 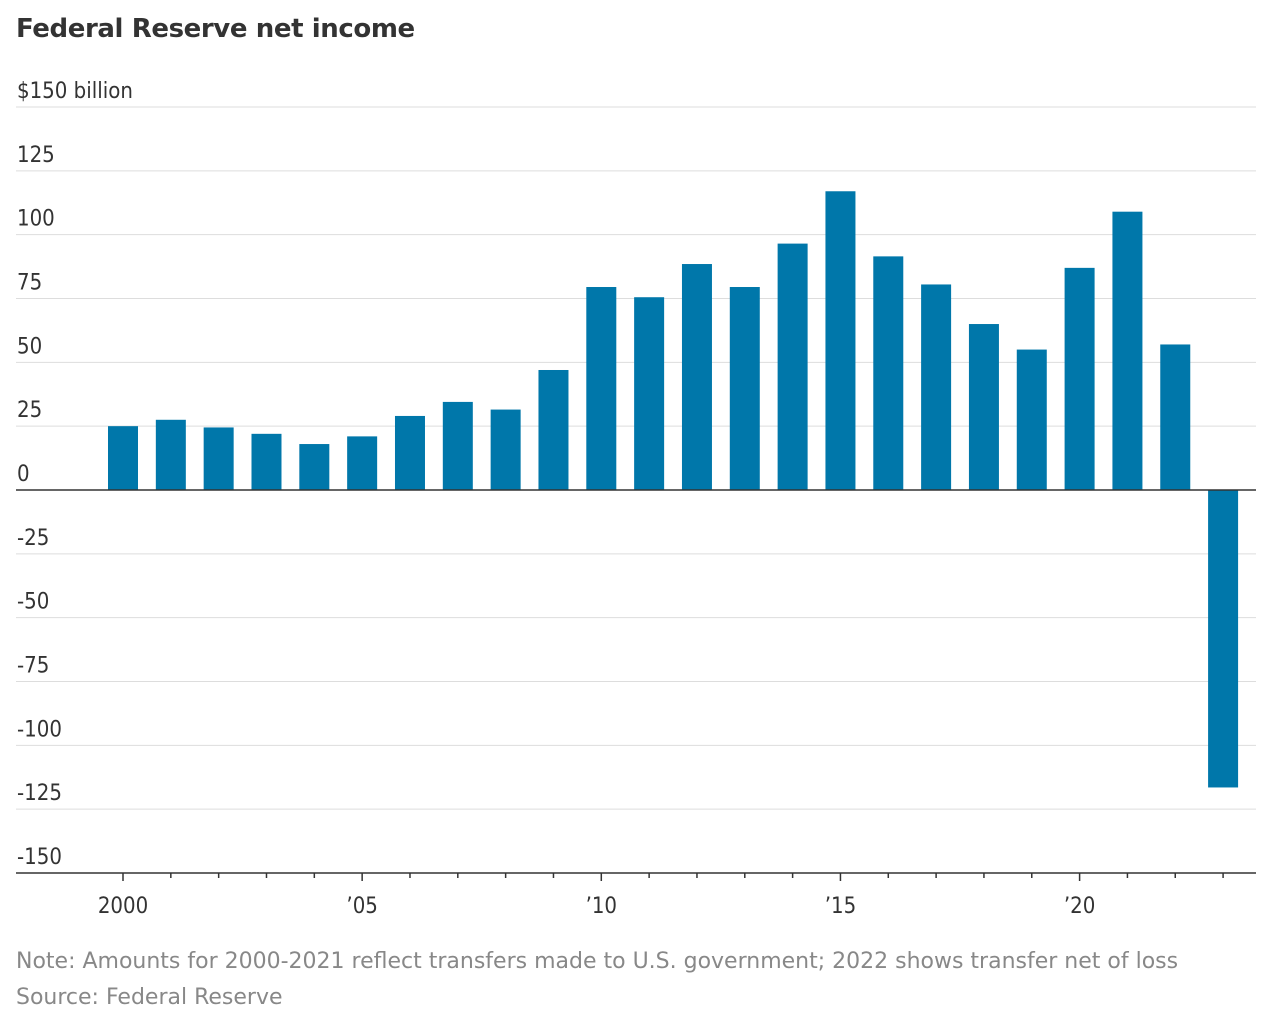 I want to click on x-tick-label: ’10, so click(x=601, y=906).